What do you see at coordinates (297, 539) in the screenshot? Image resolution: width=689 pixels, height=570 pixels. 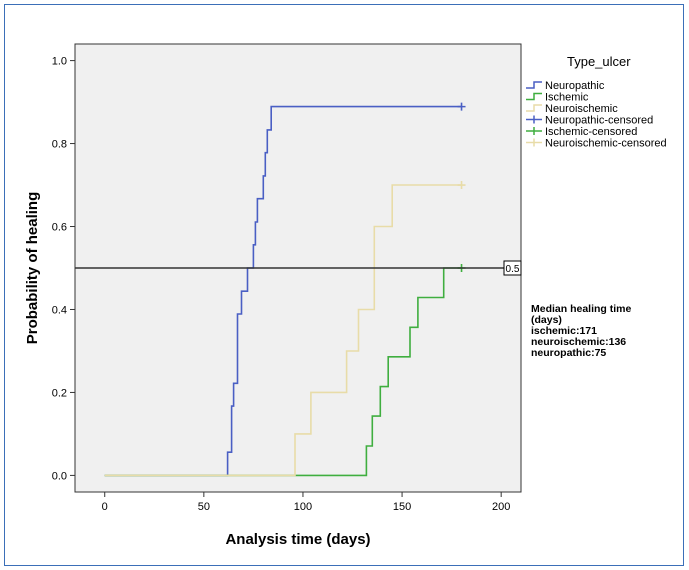 I see `x-axis-label: Analysis time (days)` at bounding box center [297, 539].